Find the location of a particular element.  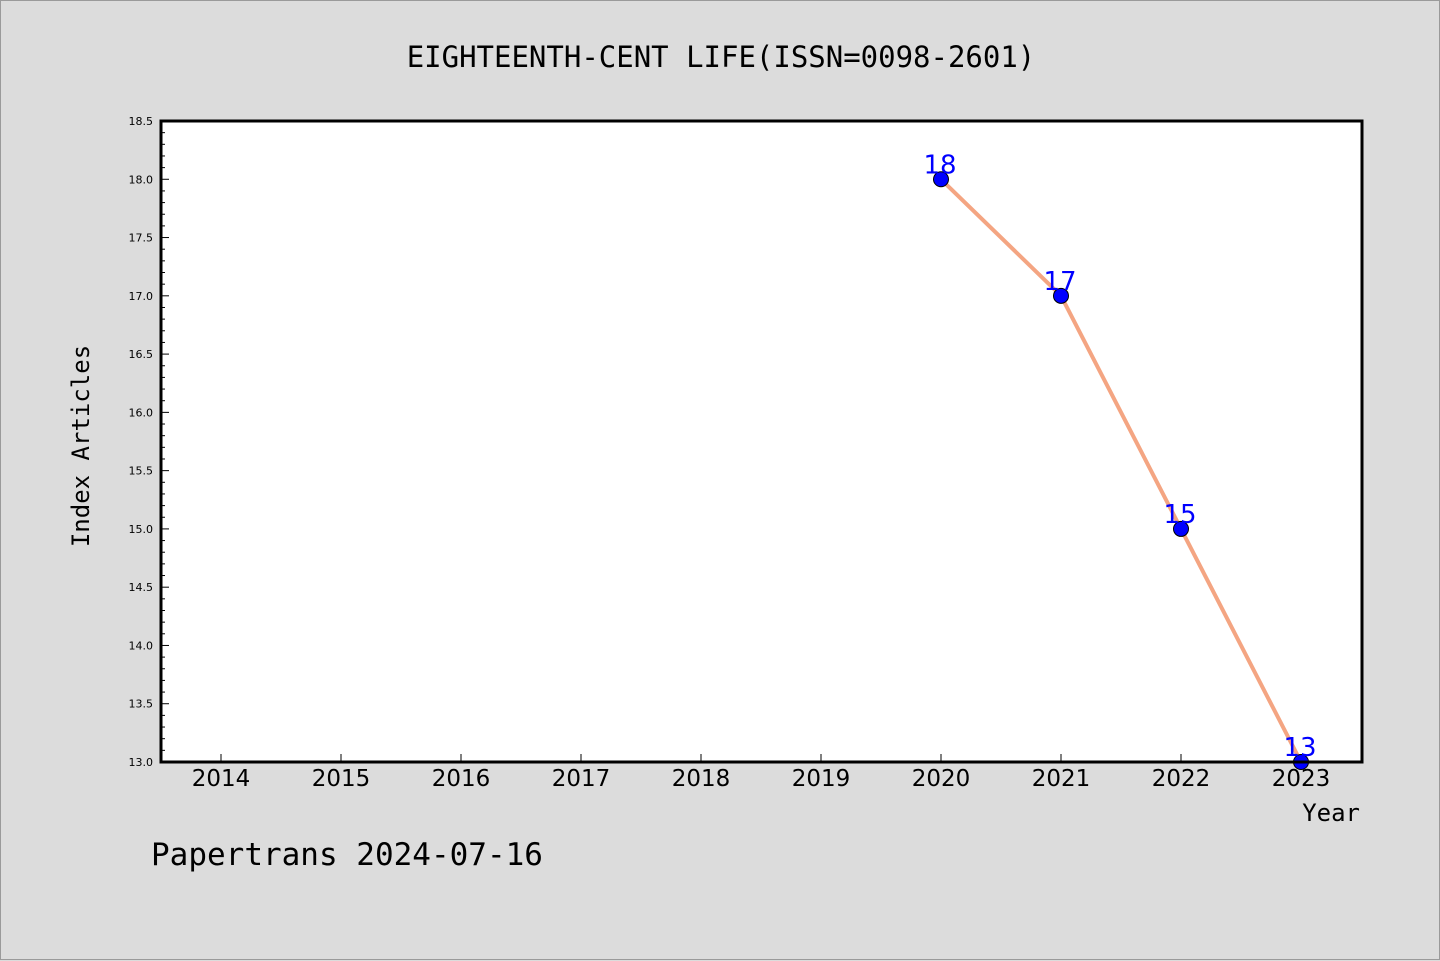

y-tick-label: 17.5 is located at coordinates (141, 238).